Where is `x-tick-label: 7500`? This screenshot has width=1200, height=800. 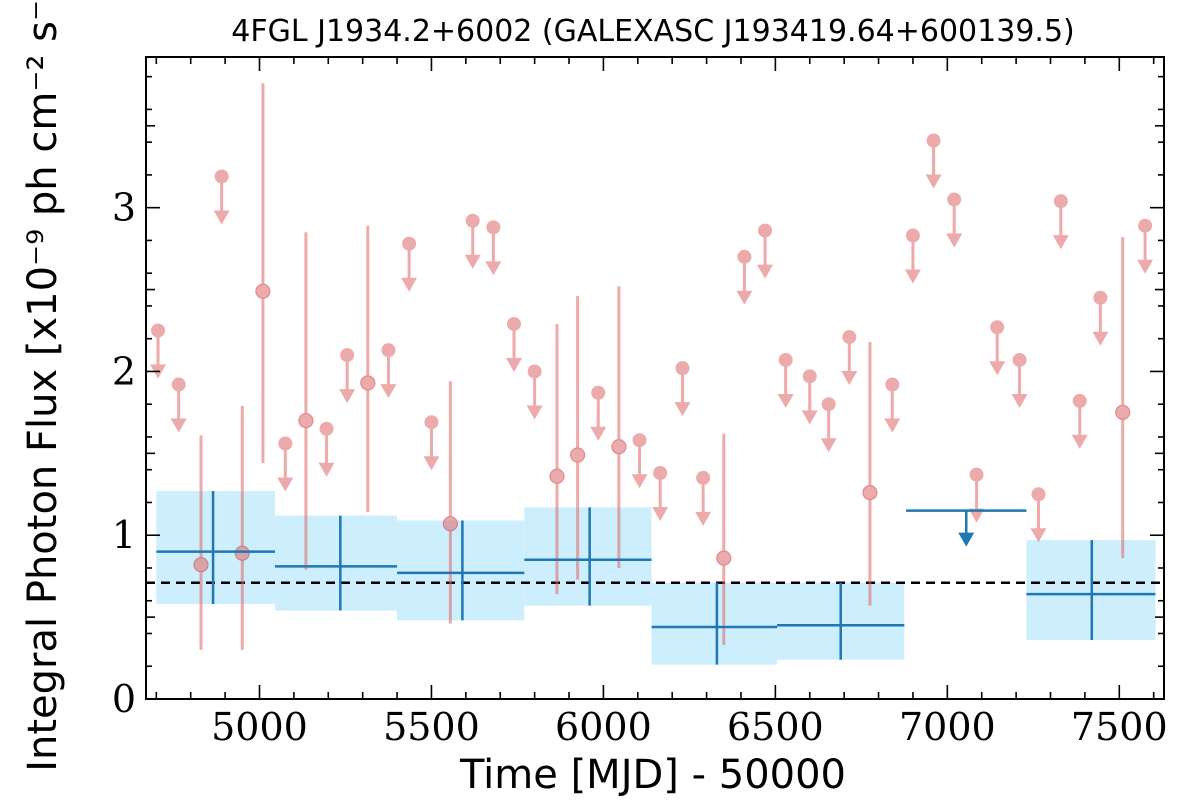
x-tick-label: 7500 is located at coordinates (1119, 727).